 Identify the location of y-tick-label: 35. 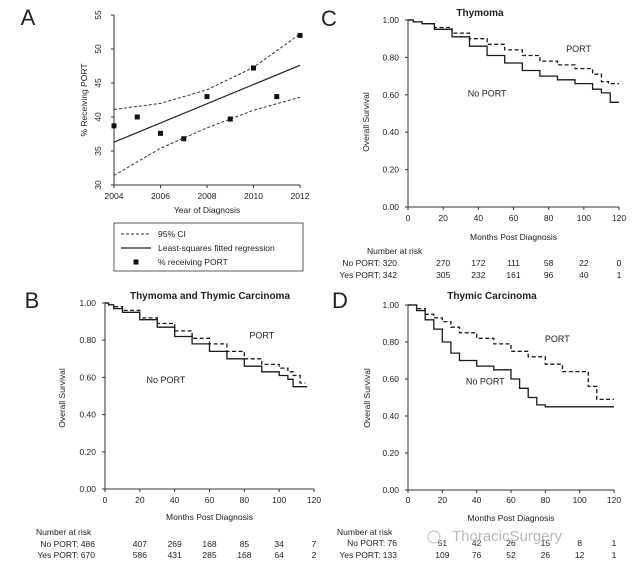
(98, 151).